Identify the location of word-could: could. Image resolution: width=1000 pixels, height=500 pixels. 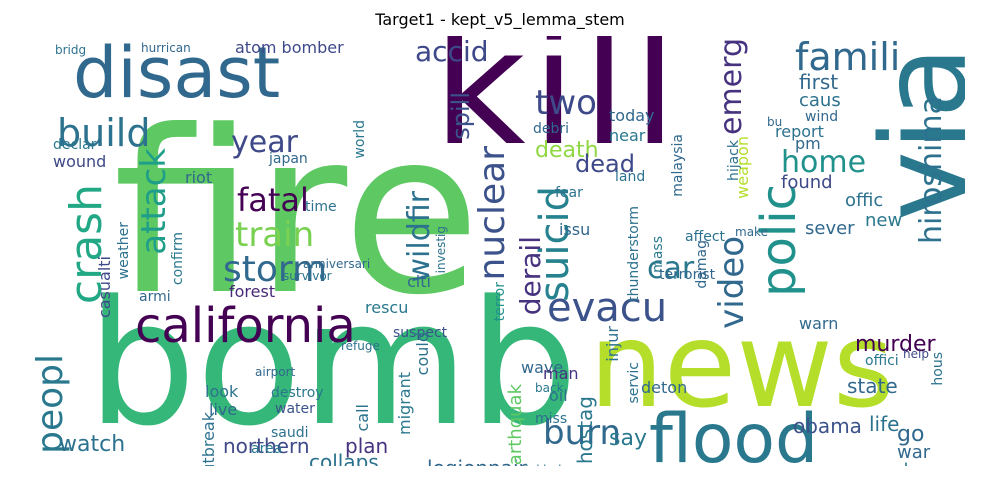
(422, 354).